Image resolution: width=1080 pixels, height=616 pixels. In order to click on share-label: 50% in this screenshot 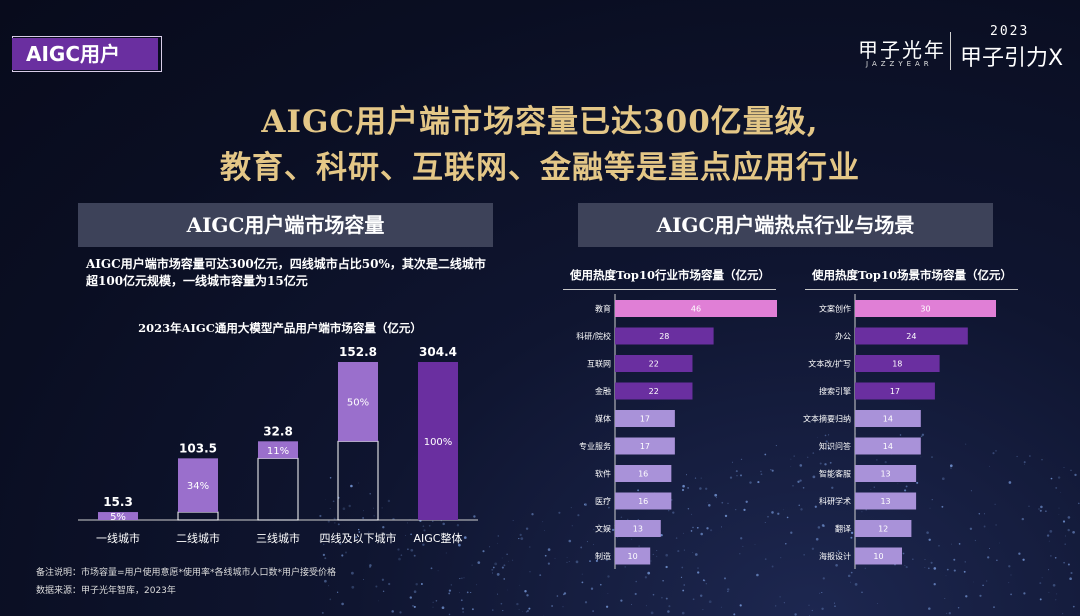, I will do `click(358, 403)`.